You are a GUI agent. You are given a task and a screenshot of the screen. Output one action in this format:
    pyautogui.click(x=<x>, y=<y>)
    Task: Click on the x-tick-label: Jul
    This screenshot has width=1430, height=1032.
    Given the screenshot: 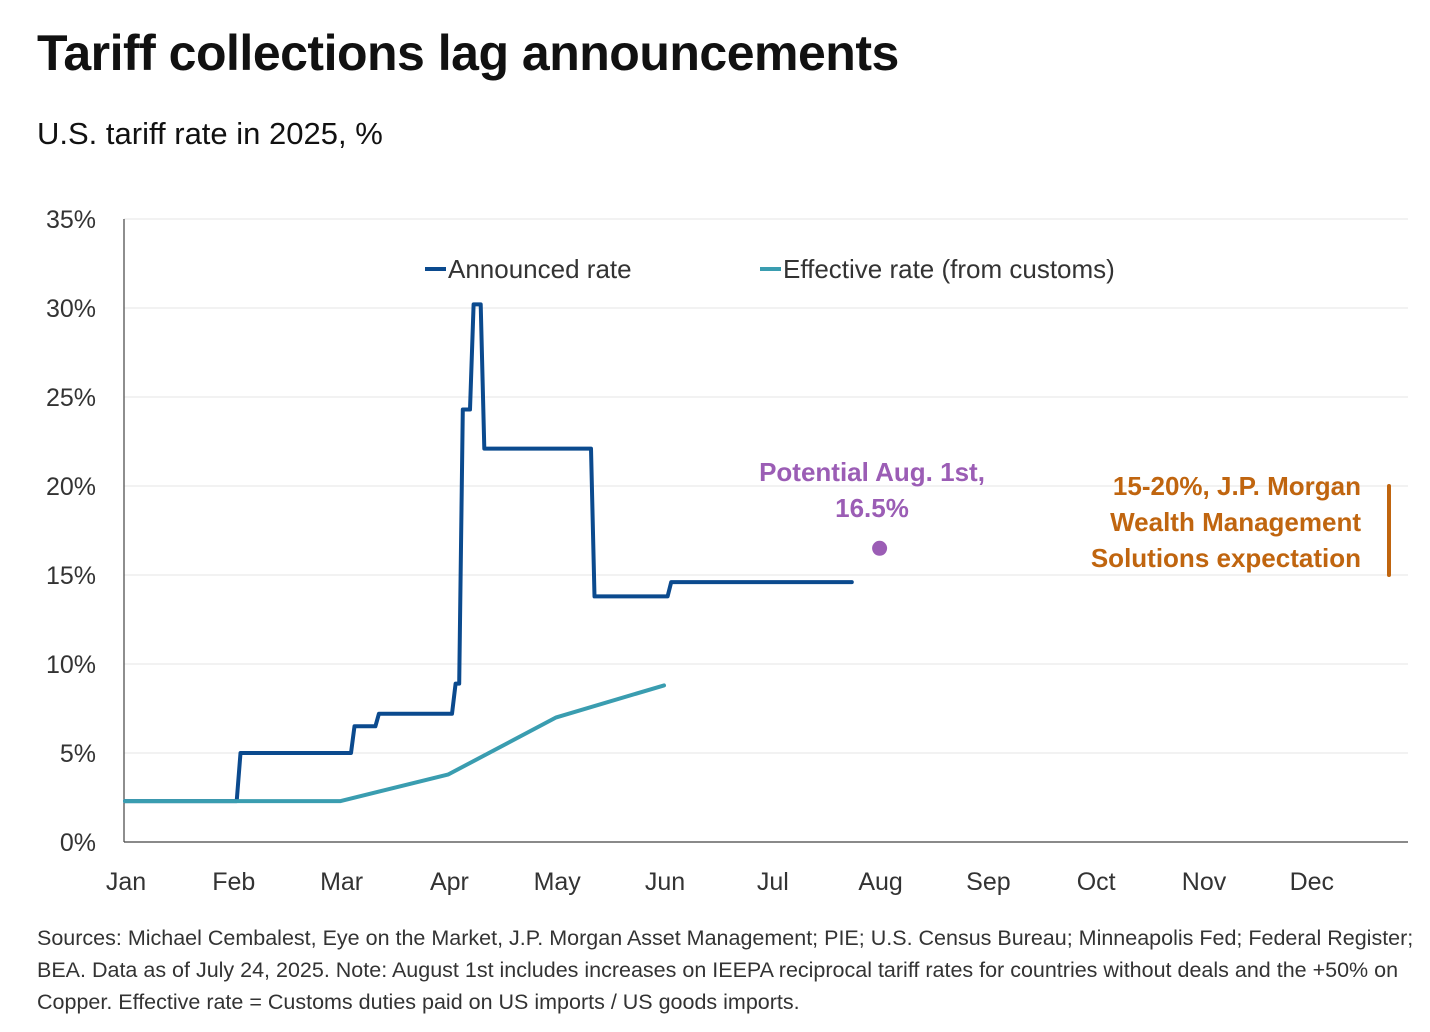 What is the action you would take?
    pyautogui.click(x=773, y=882)
    